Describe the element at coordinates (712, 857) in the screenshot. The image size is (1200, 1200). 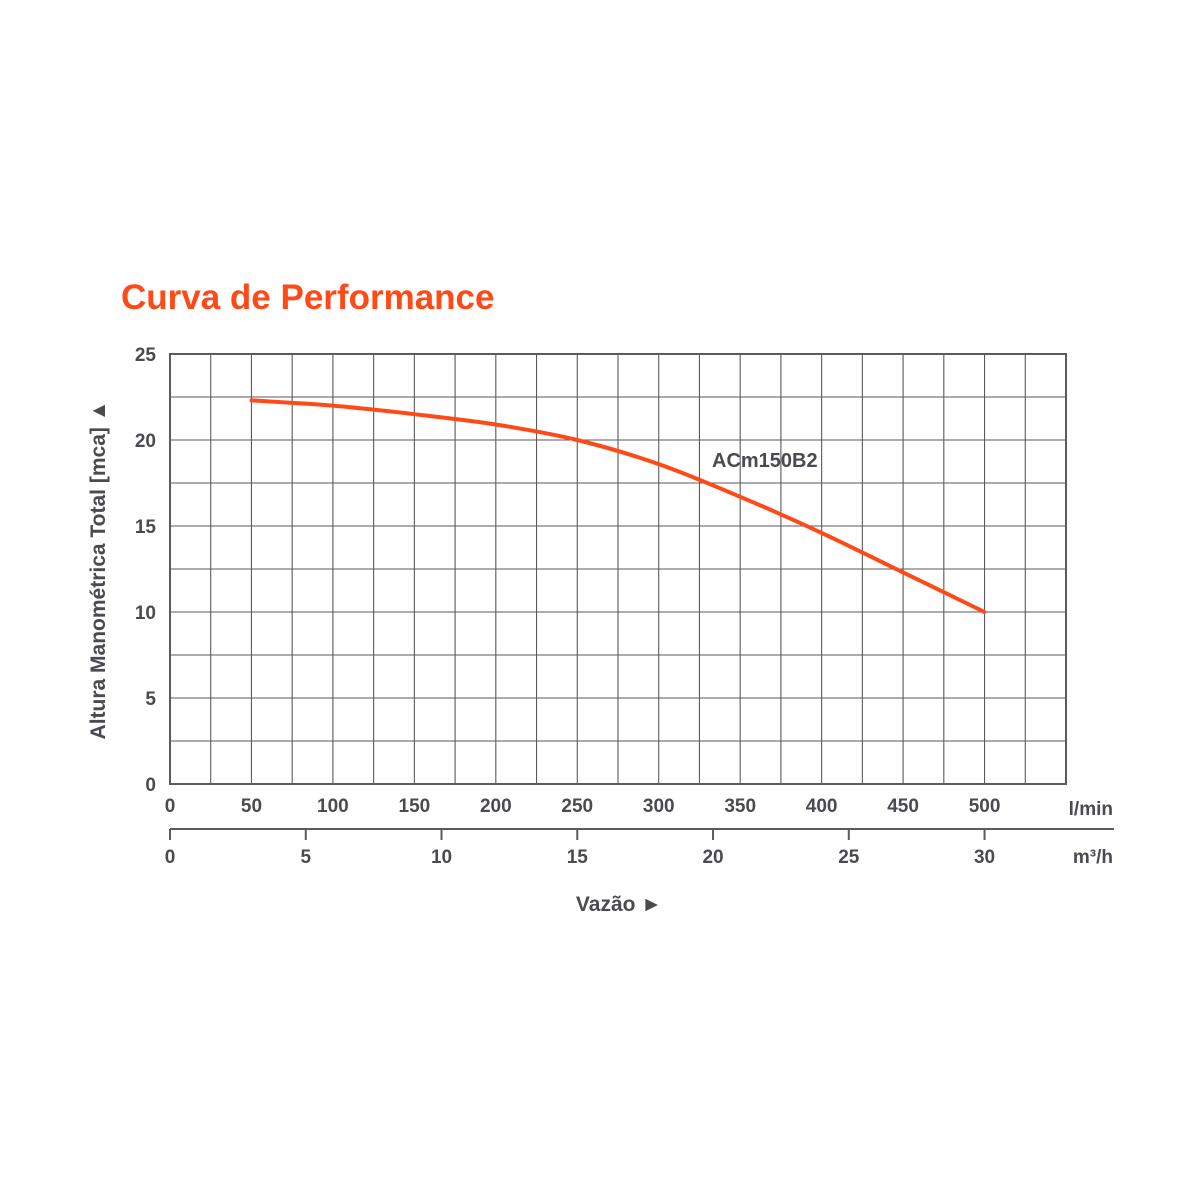
I see `x-tick-label-m3h: 20` at that location.